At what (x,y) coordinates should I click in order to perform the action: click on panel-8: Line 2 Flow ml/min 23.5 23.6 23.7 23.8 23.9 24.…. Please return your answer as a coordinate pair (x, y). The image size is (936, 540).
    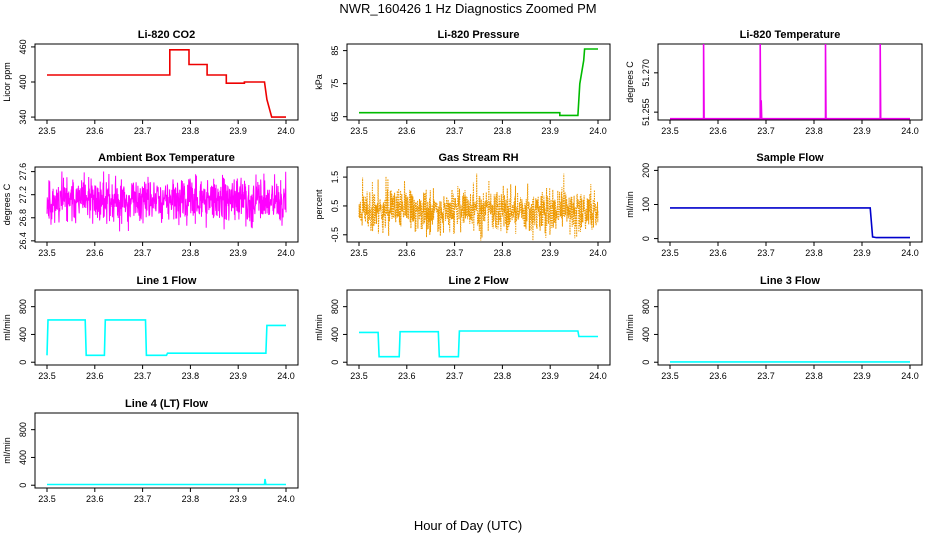
    Looking at the image, I should click on (462, 328).